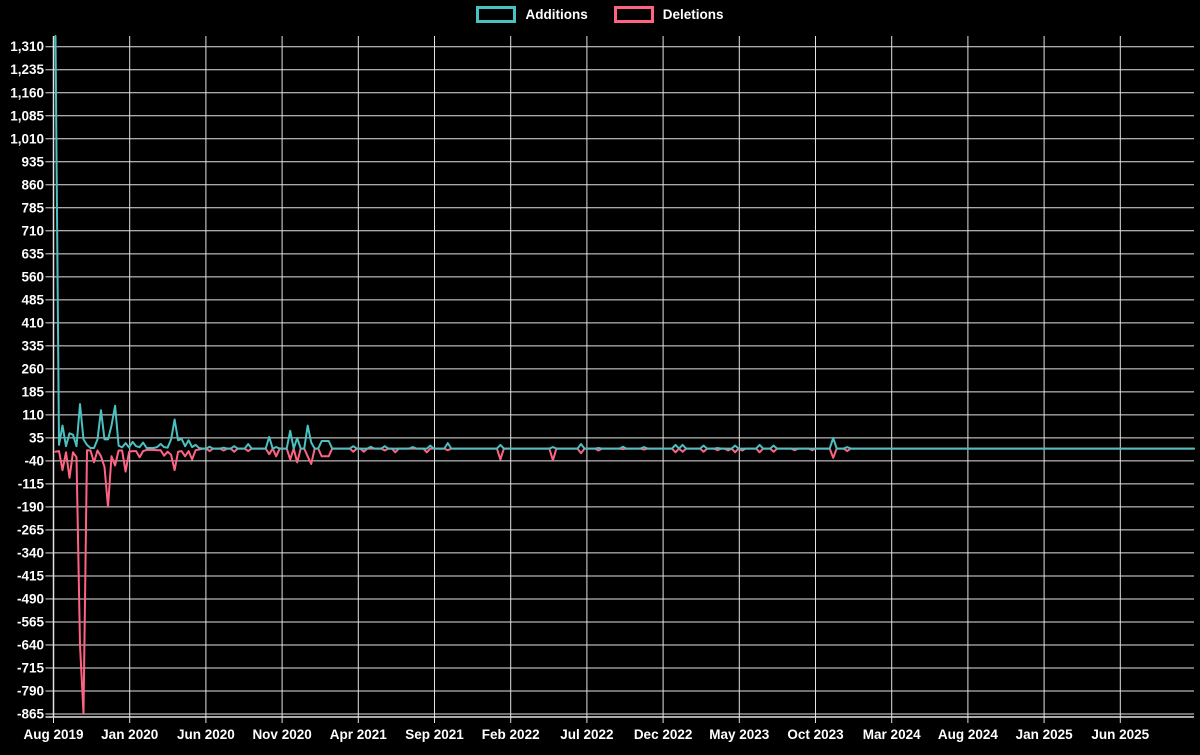 The height and width of the screenshot is (755, 1200). I want to click on y-tick-label: -415, so click(31, 575).